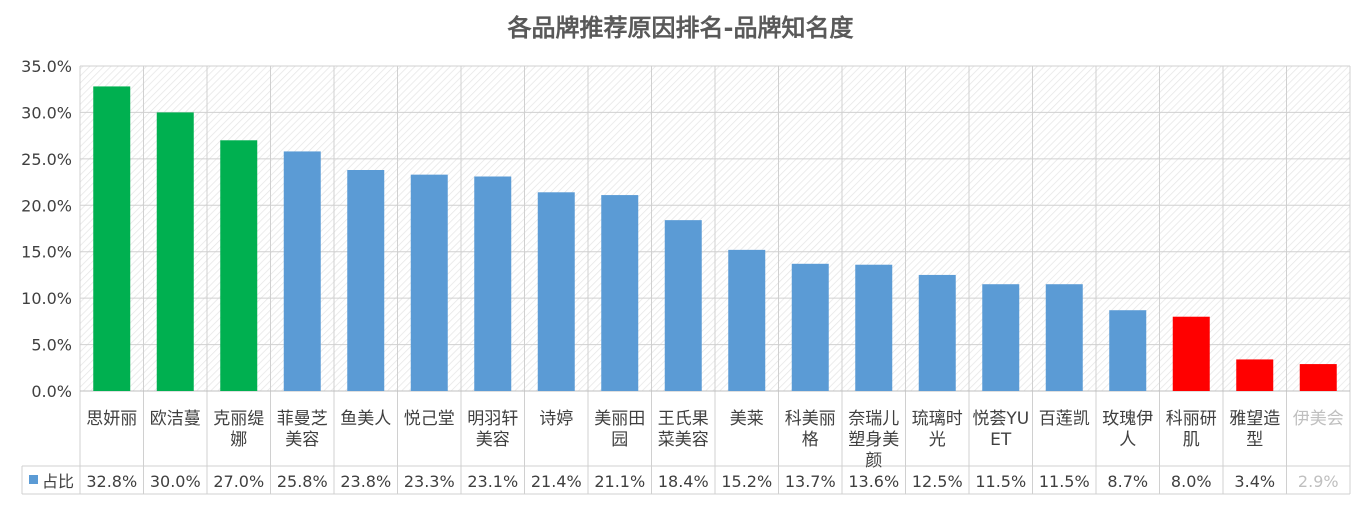 This screenshot has width=1361, height=506. I want to click on y-tick-label: 30.0%, so click(46, 112).